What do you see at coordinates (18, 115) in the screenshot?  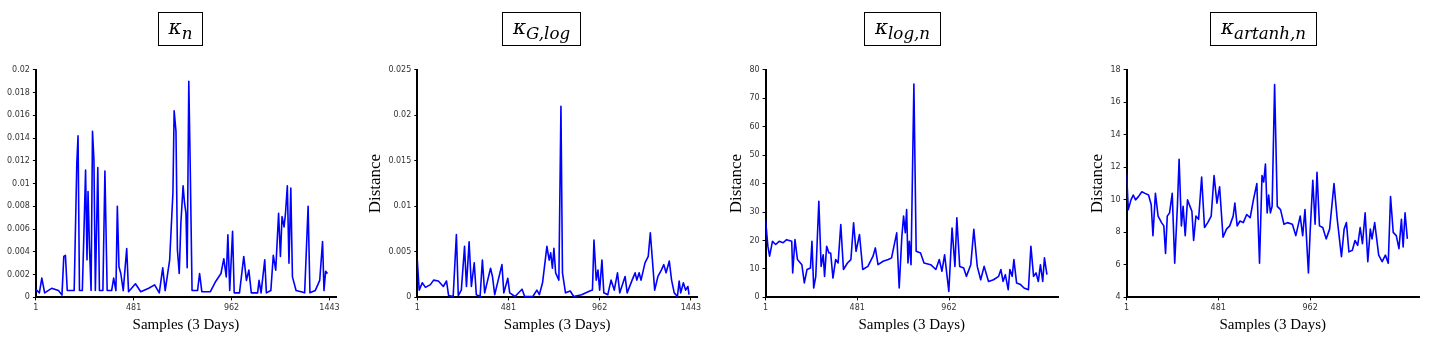 I see `y-tick-label: 0.016` at bounding box center [18, 115].